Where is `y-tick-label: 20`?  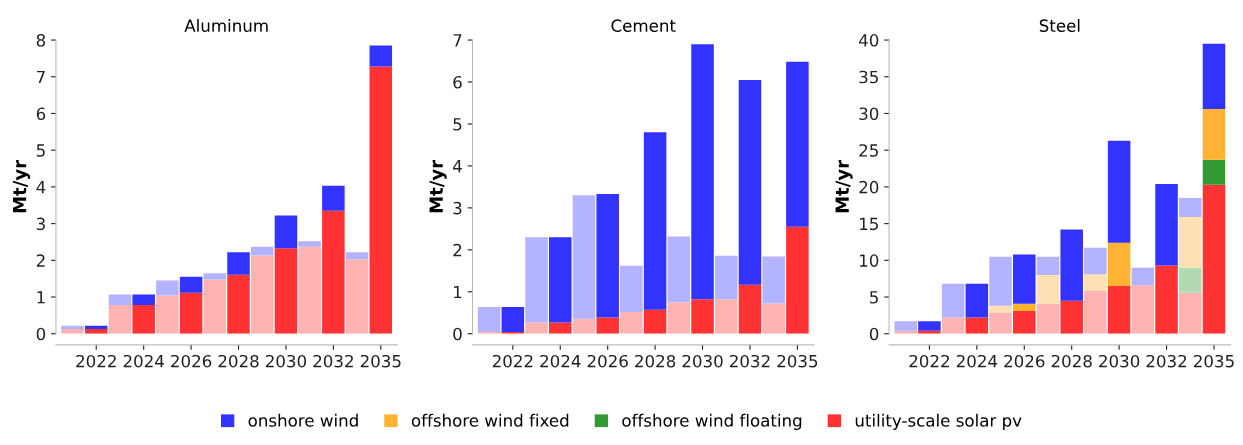 y-tick-label: 20 is located at coordinates (869, 187).